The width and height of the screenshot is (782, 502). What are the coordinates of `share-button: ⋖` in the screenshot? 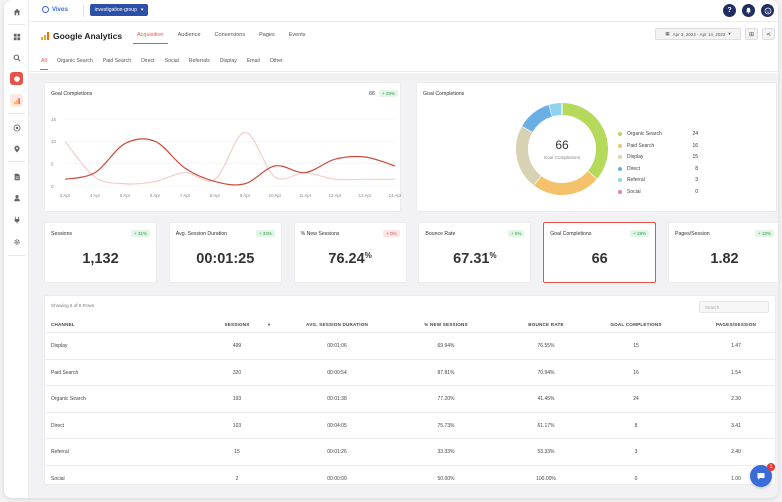 It's located at (768, 34).